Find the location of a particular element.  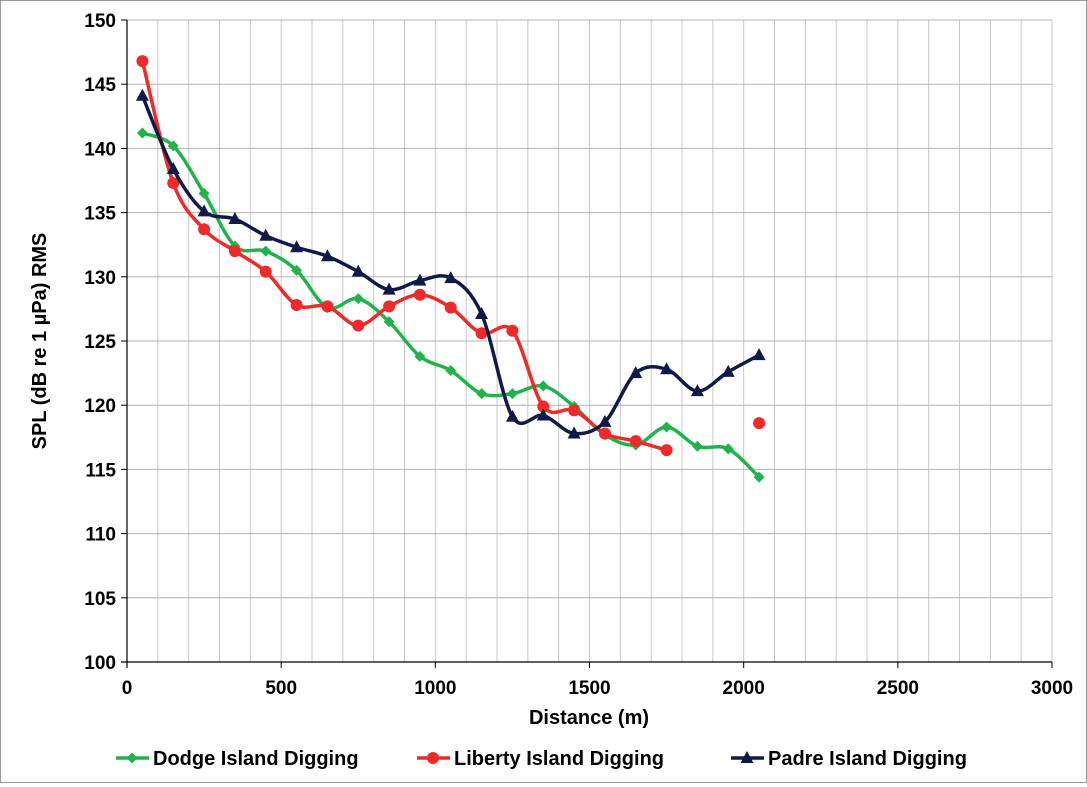

x-tick-label: 500 is located at coordinates (281, 688).